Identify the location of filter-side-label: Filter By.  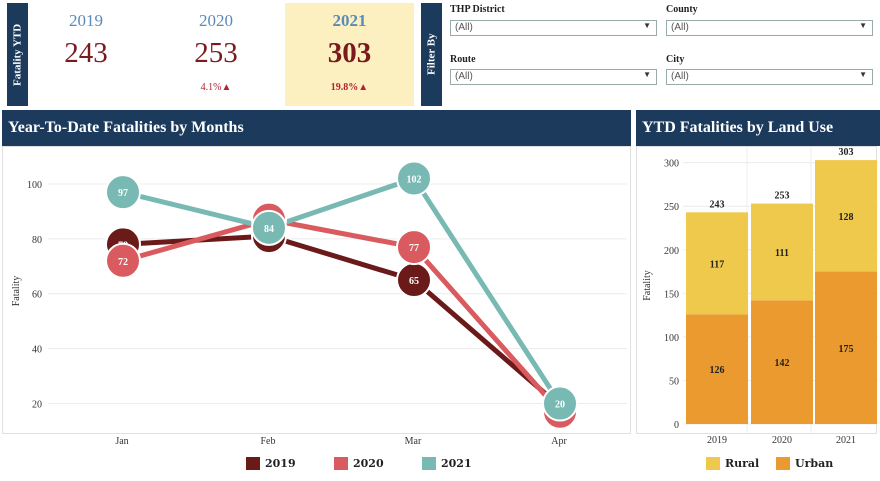
(431, 54).